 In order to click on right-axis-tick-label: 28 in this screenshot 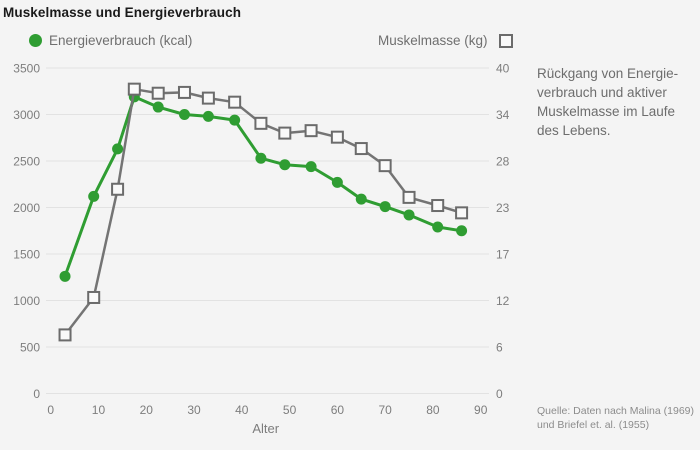, I will do `click(503, 162)`.